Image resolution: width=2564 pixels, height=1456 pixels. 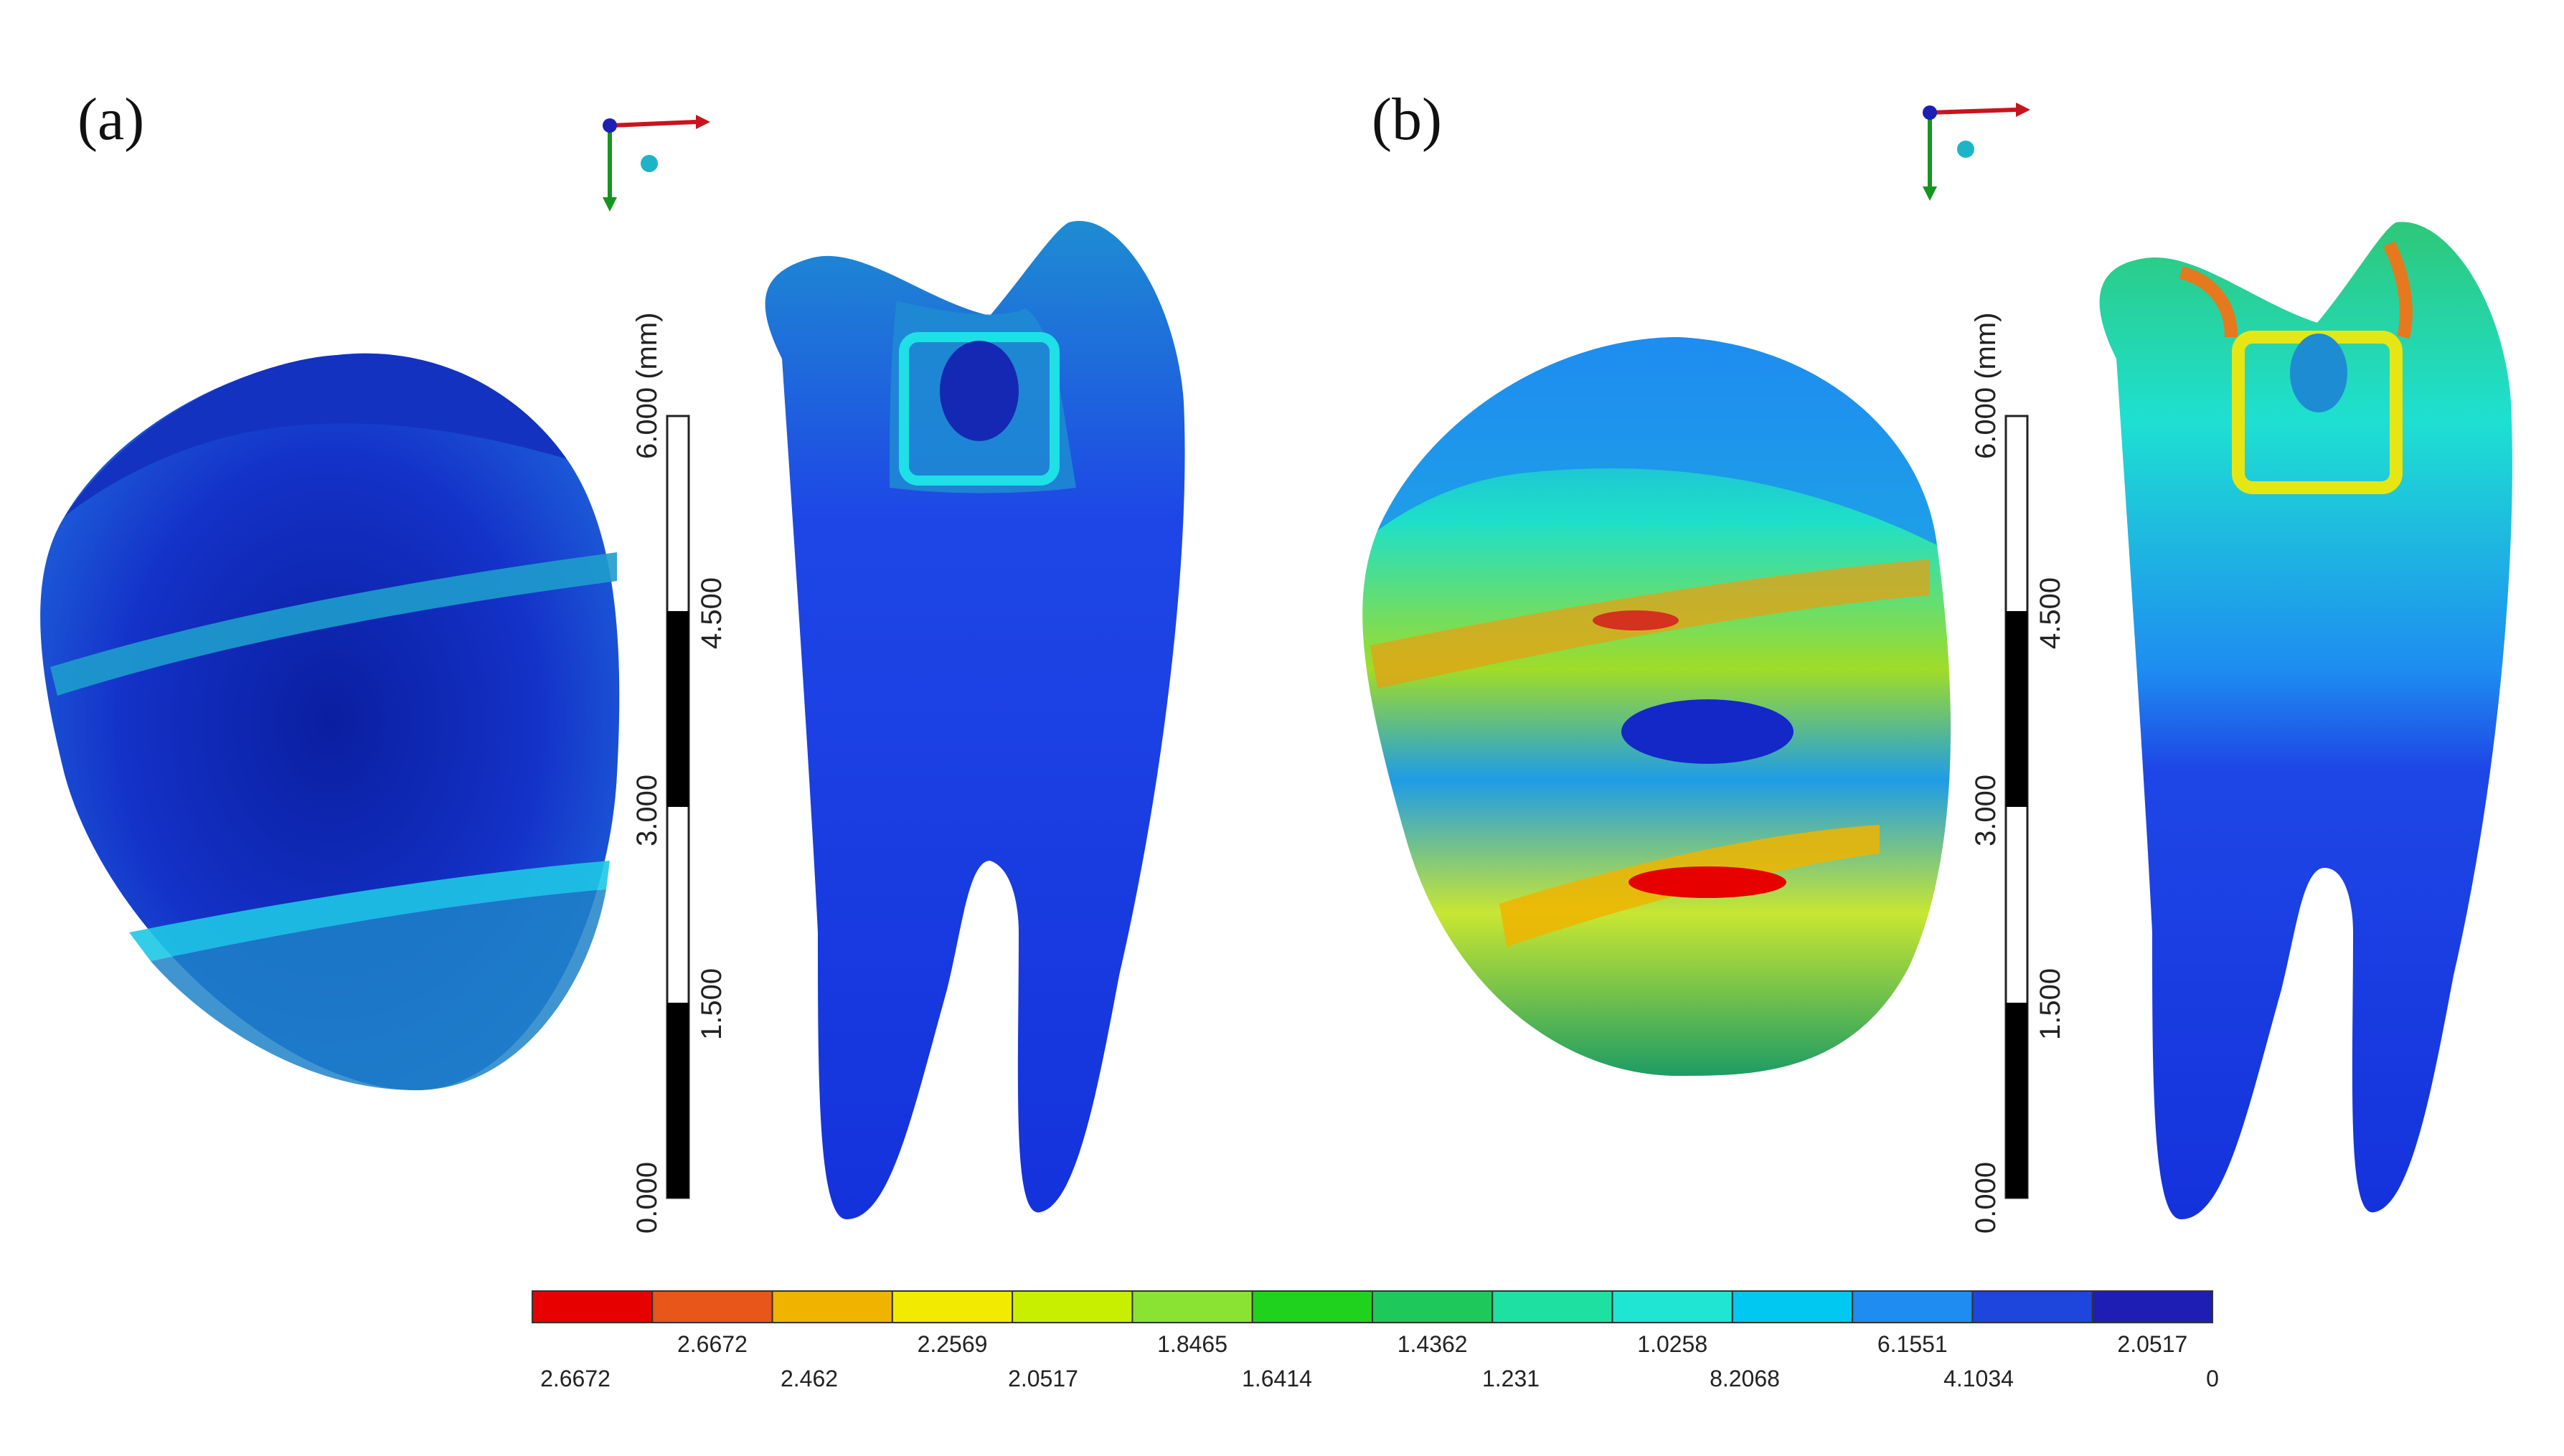 I want to click on legend-bottom-label: 2.6672, so click(x=575, y=1378).